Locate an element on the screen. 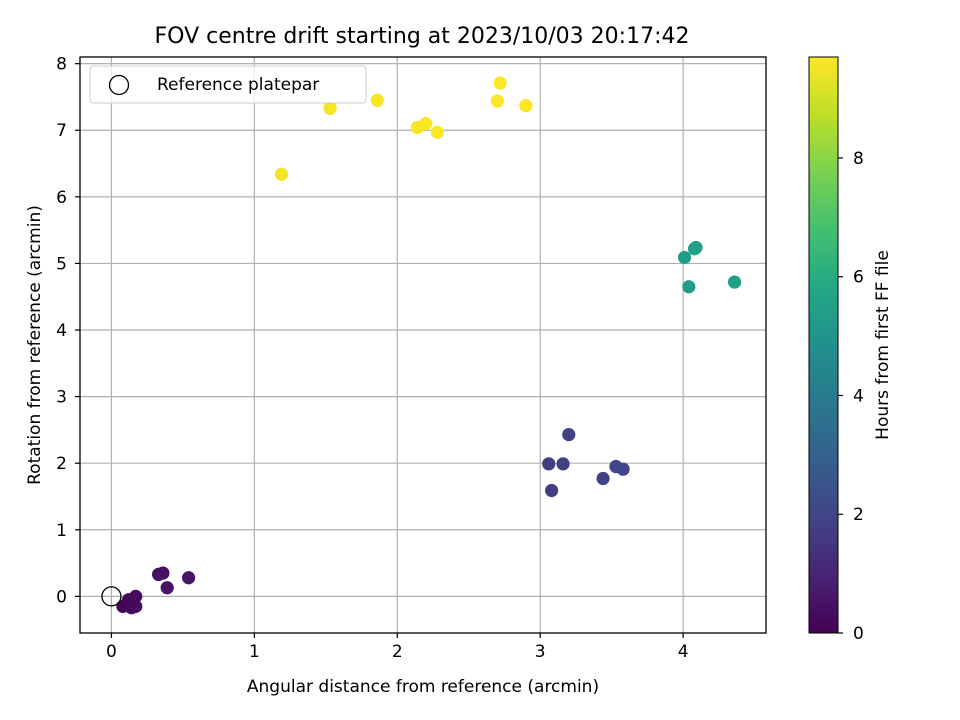  y-axis-label: Rotation from reference (arcmin) is located at coordinates (35, 345).